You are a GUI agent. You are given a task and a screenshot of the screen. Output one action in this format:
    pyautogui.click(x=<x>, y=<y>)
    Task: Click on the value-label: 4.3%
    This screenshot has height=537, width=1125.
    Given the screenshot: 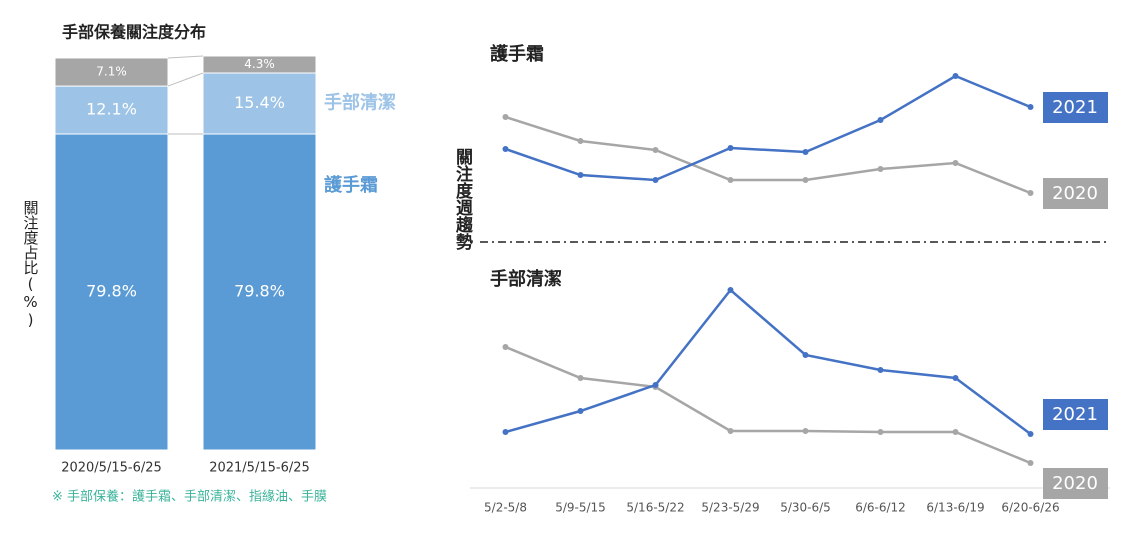 What is the action you would take?
    pyautogui.click(x=259, y=64)
    